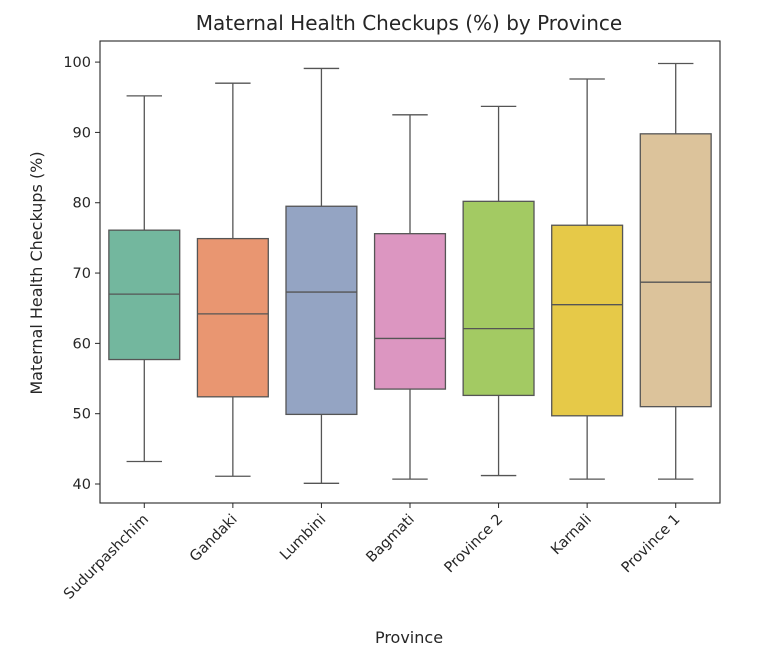 This screenshot has height=656, width=778. Describe the element at coordinates (82, 204) in the screenshot. I see `y-tick-label: 80` at that location.